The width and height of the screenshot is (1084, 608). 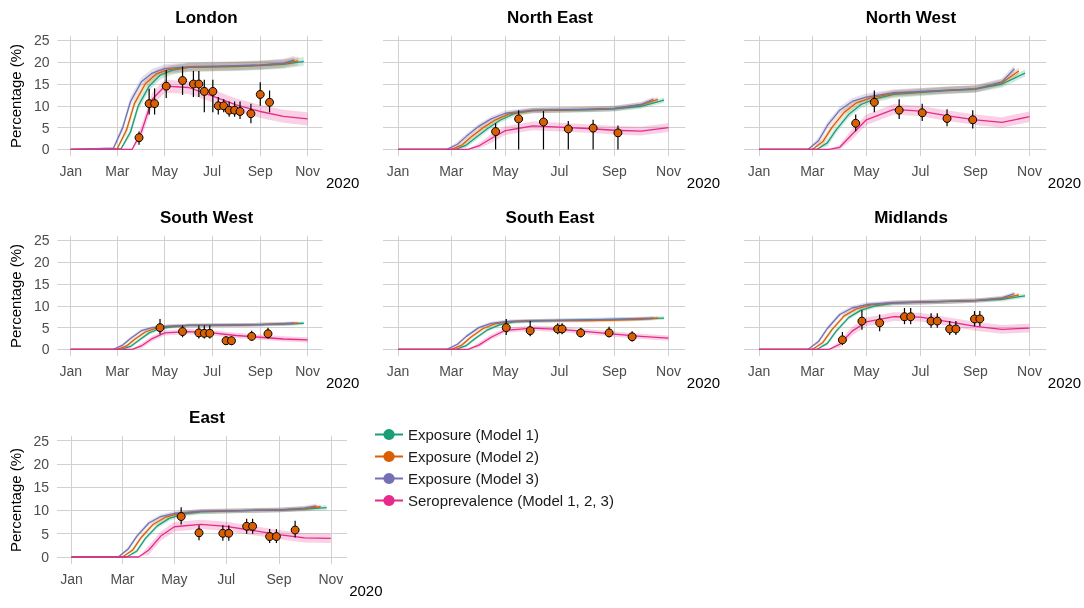 What do you see at coordinates (473, 456) in the screenshot?
I see `legend-label: Exposure (Model 2)` at bounding box center [473, 456].